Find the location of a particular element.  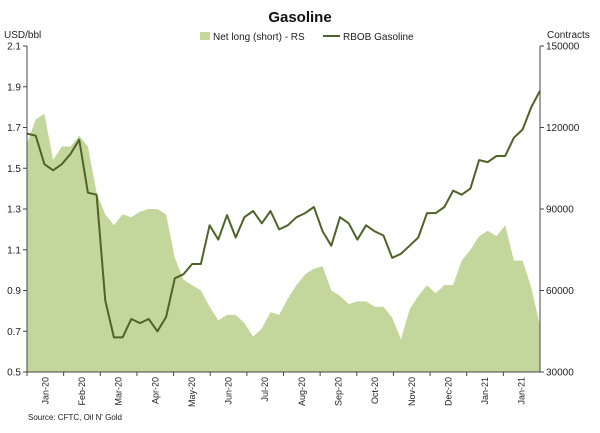

left-tick-labels: 2.1 1.9 1.7 1.5 1.3 1.1 0.9 0.7 0.5 is located at coordinates (14, 210).